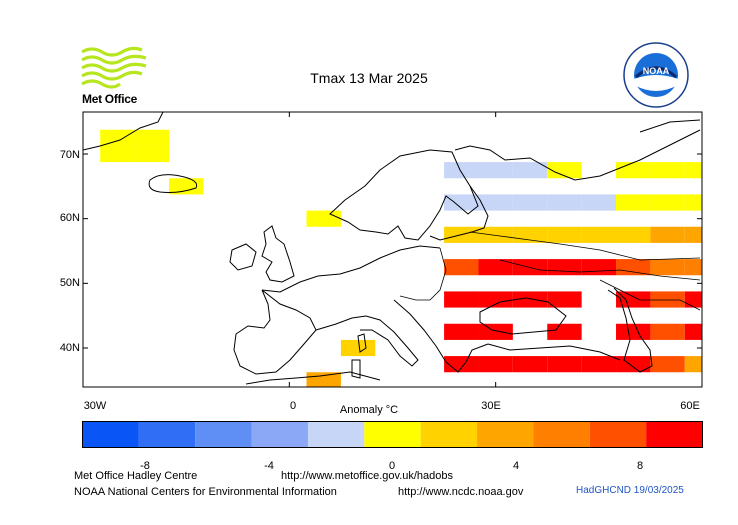 The height and width of the screenshot is (525, 738). I want to click on lon-label-30w: 30W, so click(95, 406).